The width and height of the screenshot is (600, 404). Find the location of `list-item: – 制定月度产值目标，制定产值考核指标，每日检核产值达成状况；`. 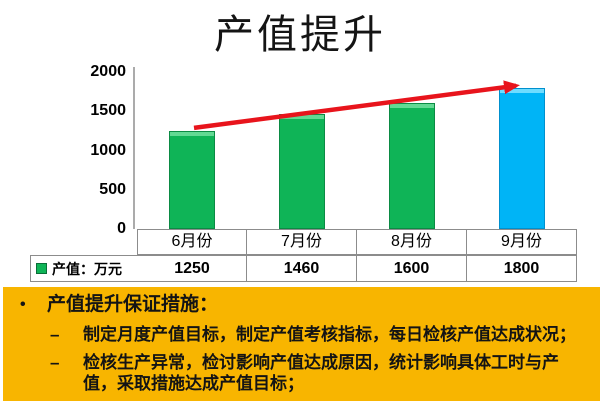

list-item: – 制定月度产值目标，制定产值考核指标，每日检核产值达成状况； is located at coordinates (306, 334).